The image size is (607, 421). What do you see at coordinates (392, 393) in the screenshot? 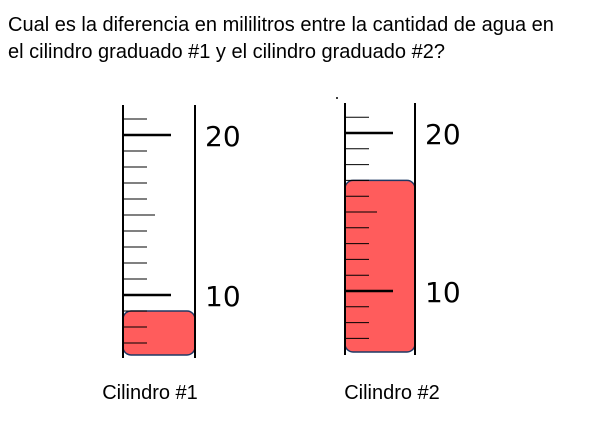
I see `cylinder-caption: Cilindro #2` at bounding box center [392, 393].